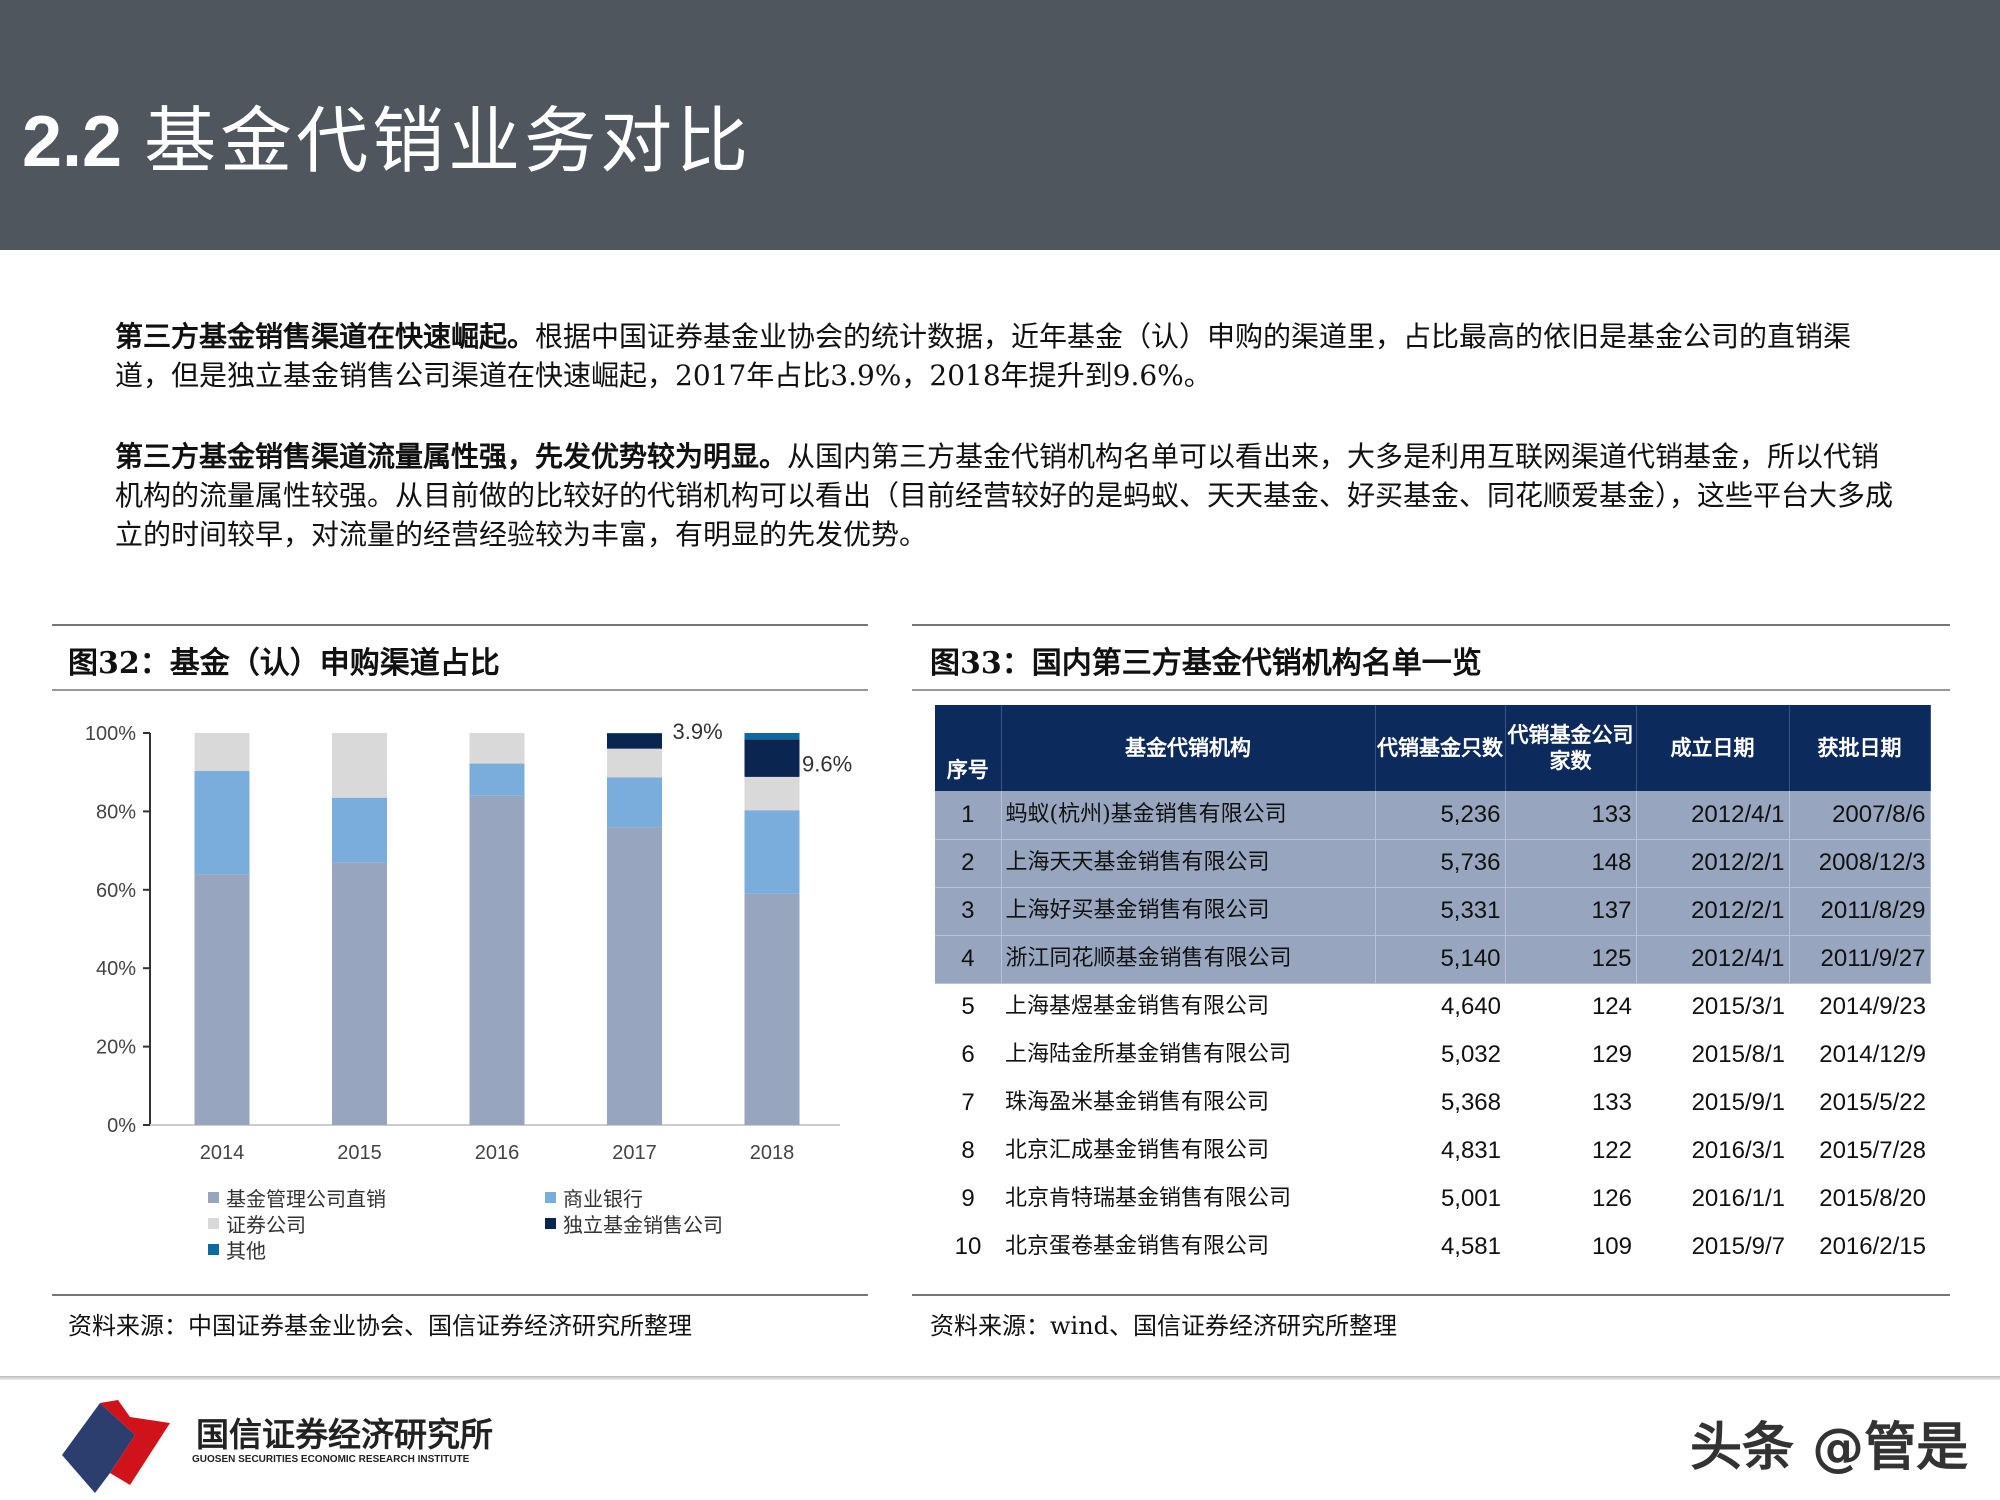 The height and width of the screenshot is (1500, 2000). Describe the element at coordinates (1188, 748) in the screenshot. I see `column-header: 基金代销机构` at that location.